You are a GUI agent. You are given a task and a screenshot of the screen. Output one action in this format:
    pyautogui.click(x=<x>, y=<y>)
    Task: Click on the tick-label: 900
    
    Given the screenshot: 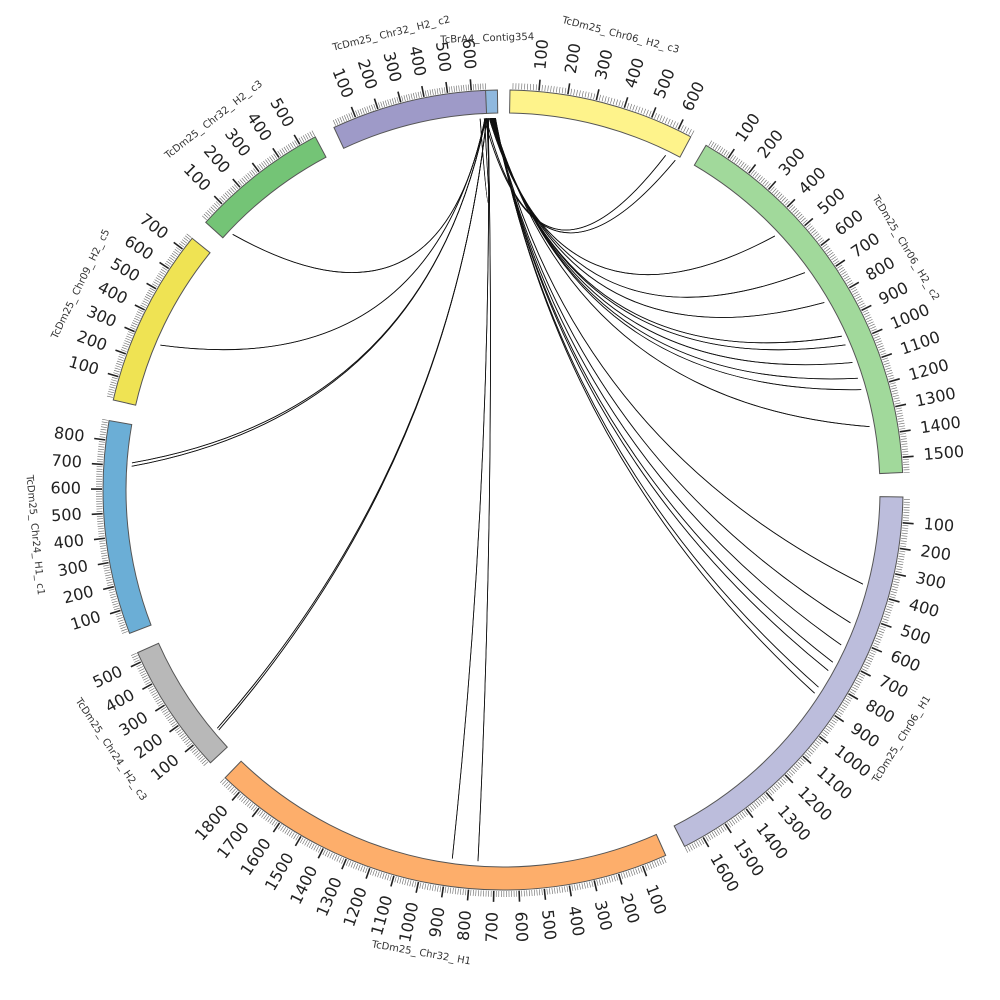 What is the action you would take?
    pyautogui.click(x=894, y=293)
    